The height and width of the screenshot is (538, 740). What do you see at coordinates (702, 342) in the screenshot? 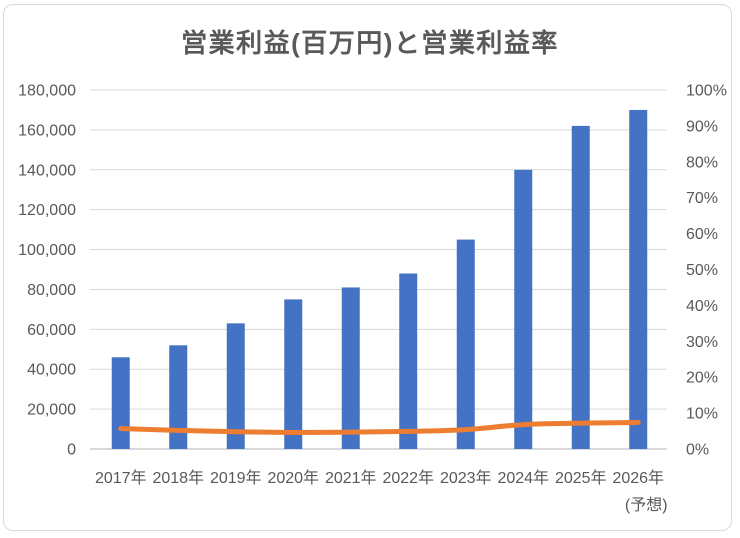
I see `right-axis-tick: 30%` at bounding box center [702, 342].